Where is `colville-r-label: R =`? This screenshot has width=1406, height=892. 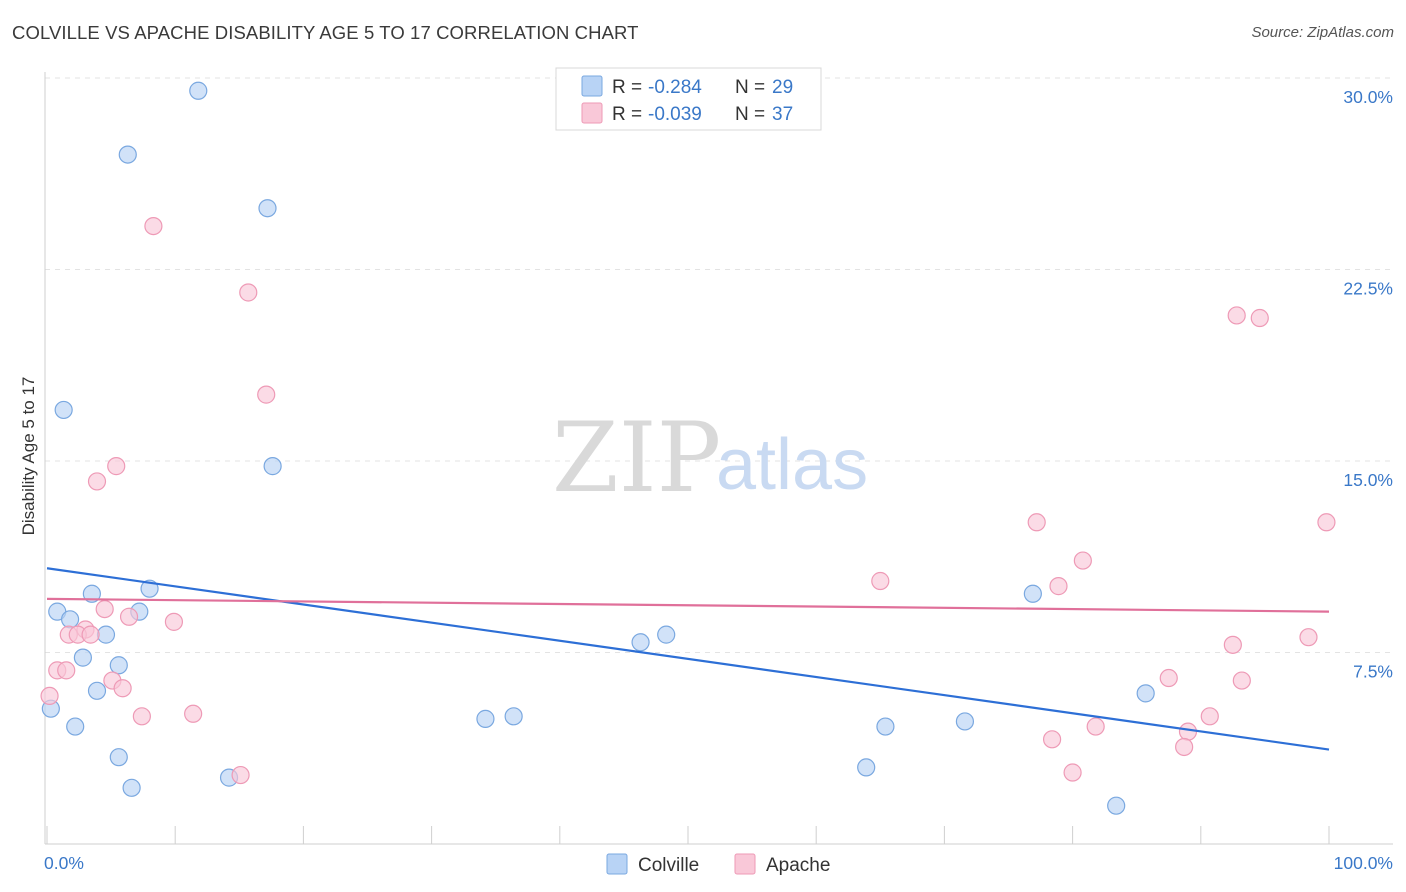
colville-r-label: R = is located at coordinates (627, 87).